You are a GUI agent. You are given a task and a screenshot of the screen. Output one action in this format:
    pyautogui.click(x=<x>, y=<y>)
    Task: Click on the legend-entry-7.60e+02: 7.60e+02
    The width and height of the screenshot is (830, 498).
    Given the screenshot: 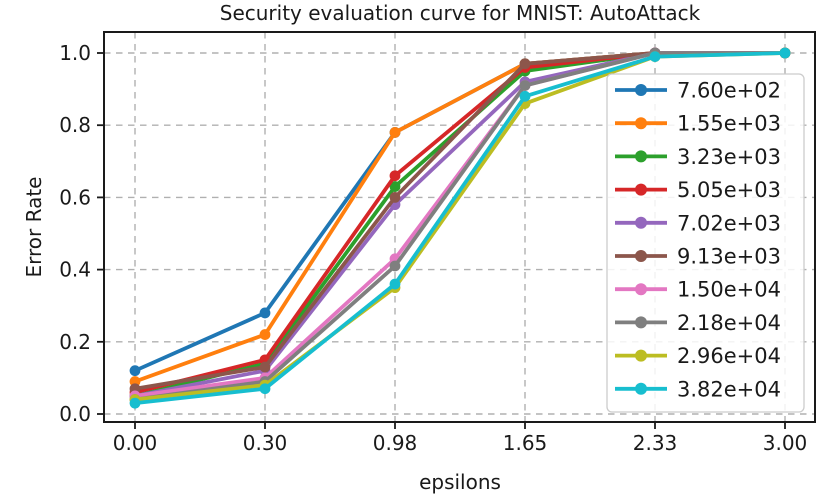 What is the action you would take?
    pyautogui.click(x=698, y=91)
    